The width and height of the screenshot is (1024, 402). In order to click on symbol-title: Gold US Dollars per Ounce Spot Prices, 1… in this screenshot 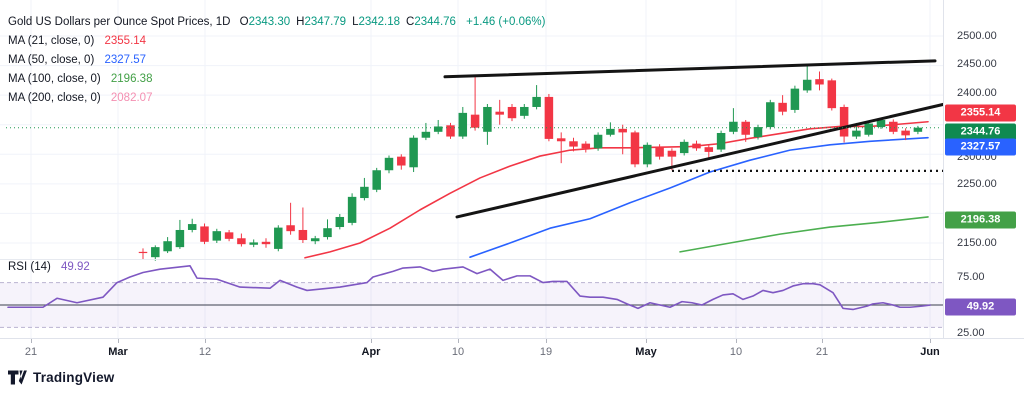, I will do `click(119, 22)`.